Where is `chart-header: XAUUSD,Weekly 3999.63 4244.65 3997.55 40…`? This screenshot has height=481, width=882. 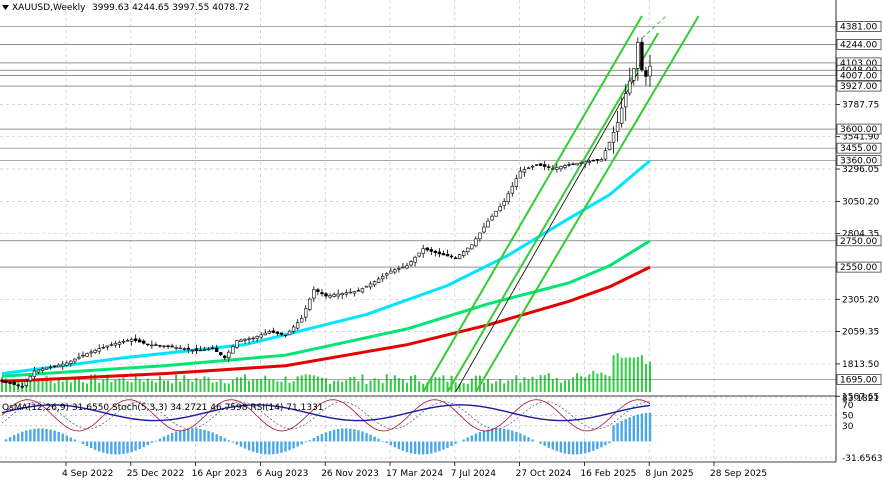
chart-header: XAUUSD,Weekly 3999.63 4244.65 3997.55 40… is located at coordinates (125, 8).